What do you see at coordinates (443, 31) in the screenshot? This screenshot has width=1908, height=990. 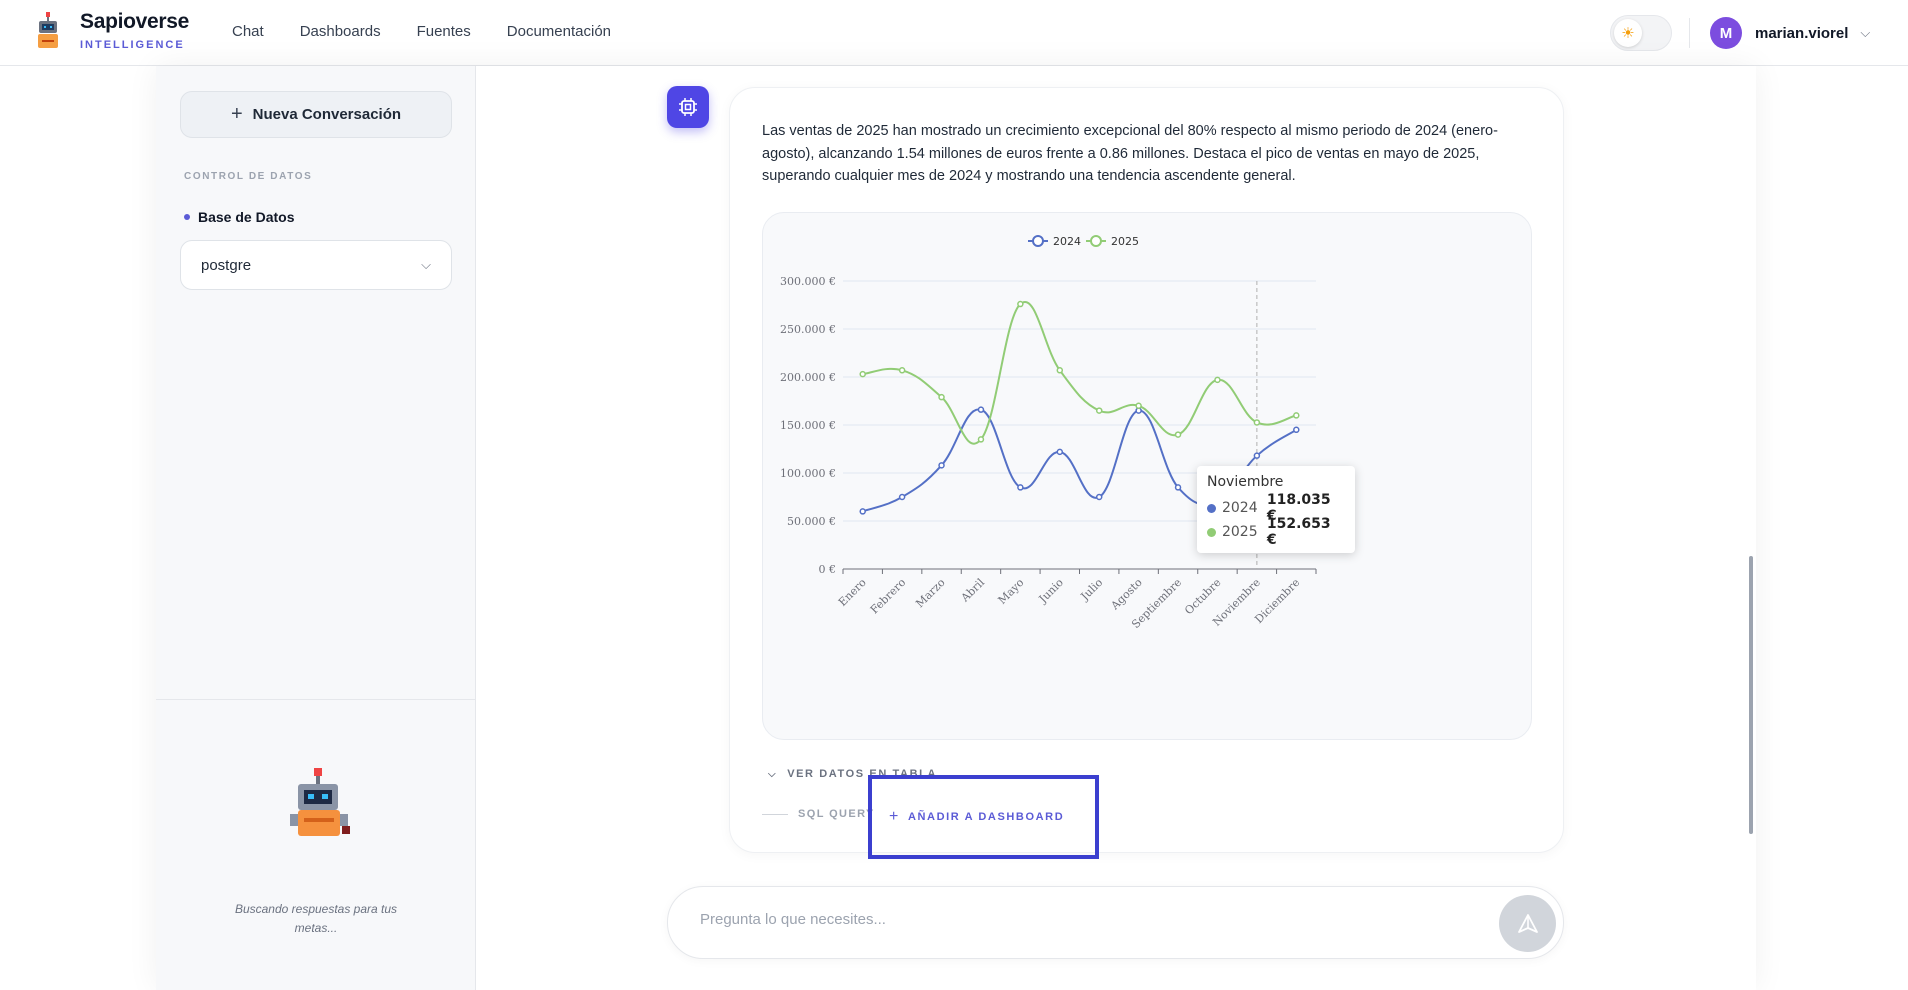 I see `nav-fuentes: Fuentes` at bounding box center [443, 31].